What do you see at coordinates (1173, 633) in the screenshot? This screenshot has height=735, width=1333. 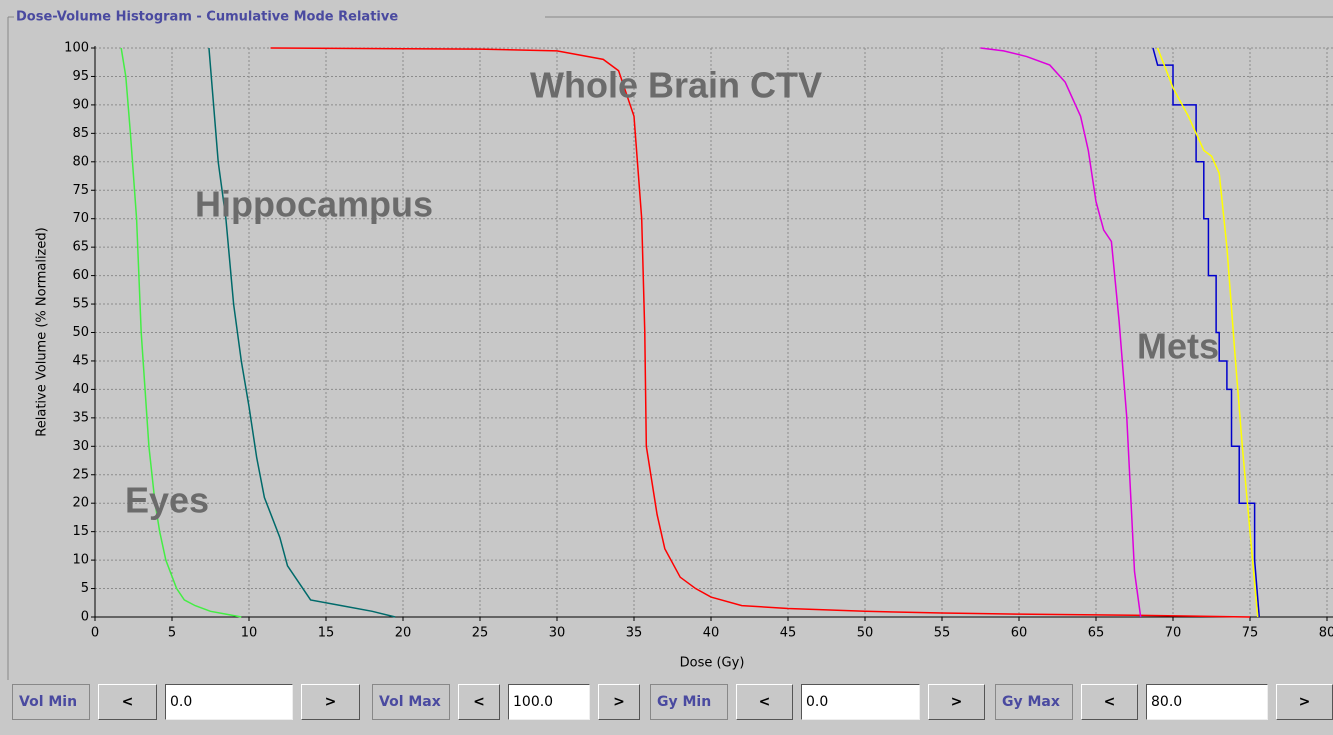 I see `x-tick-label: 70` at bounding box center [1173, 633].